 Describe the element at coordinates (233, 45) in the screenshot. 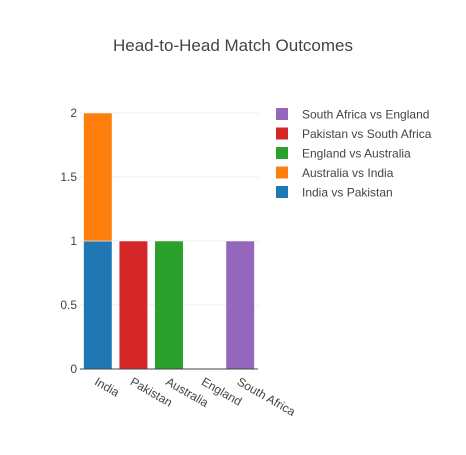

I see `chart-title: Head-to-Head Match Outcomes` at that location.